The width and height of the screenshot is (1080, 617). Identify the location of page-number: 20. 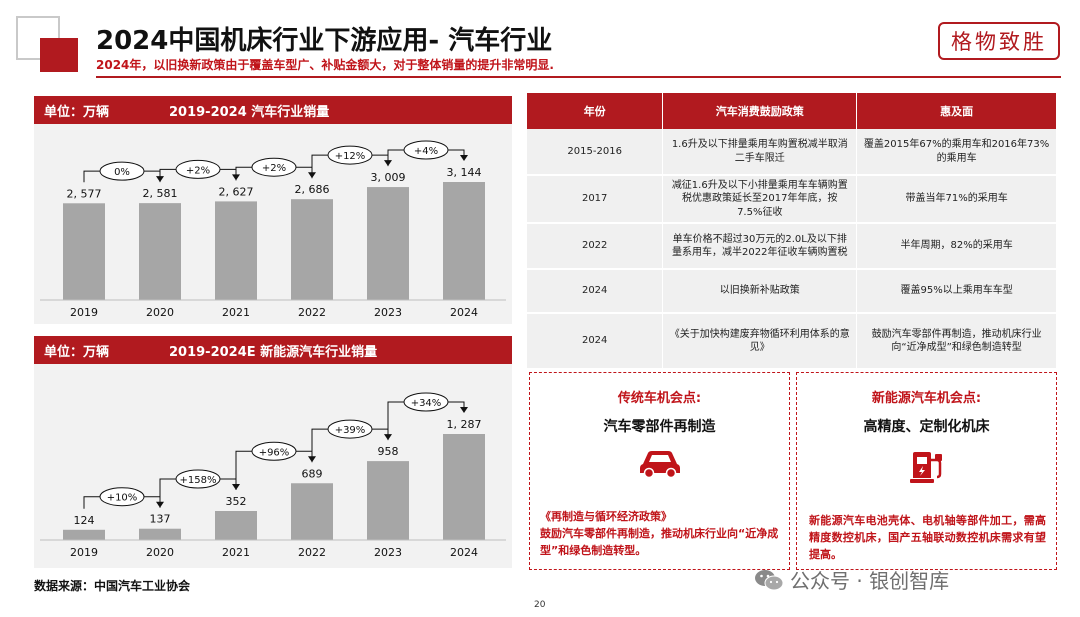
(540, 605).